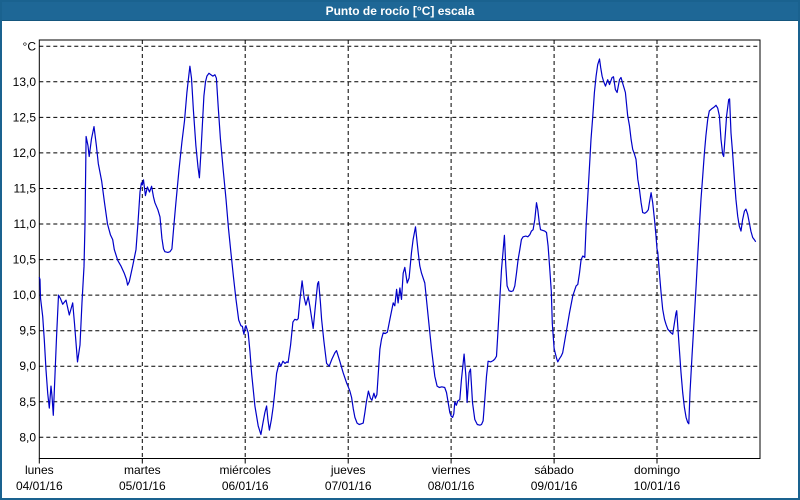 The image size is (800, 500). I want to click on y-tick-label: 10,5, so click(25, 260).